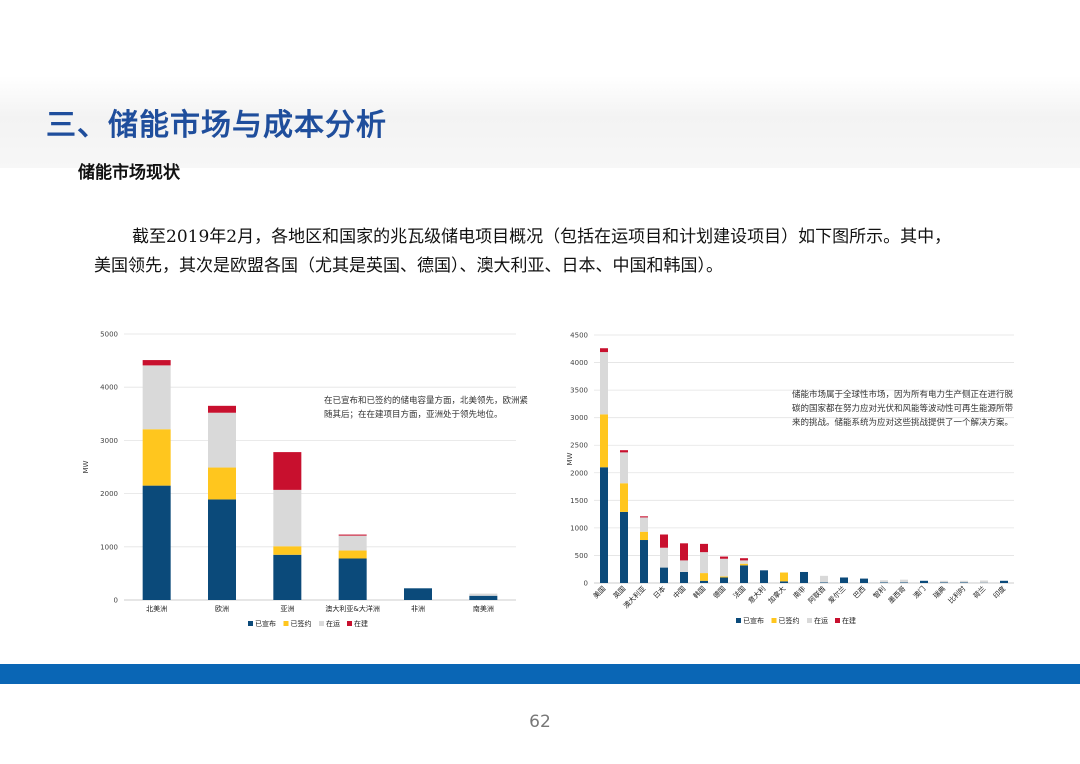 This screenshot has height=764, width=1080. Describe the element at coordinates (301, 623) in the screenshot. I see `legend-label: 已签约` at that location.